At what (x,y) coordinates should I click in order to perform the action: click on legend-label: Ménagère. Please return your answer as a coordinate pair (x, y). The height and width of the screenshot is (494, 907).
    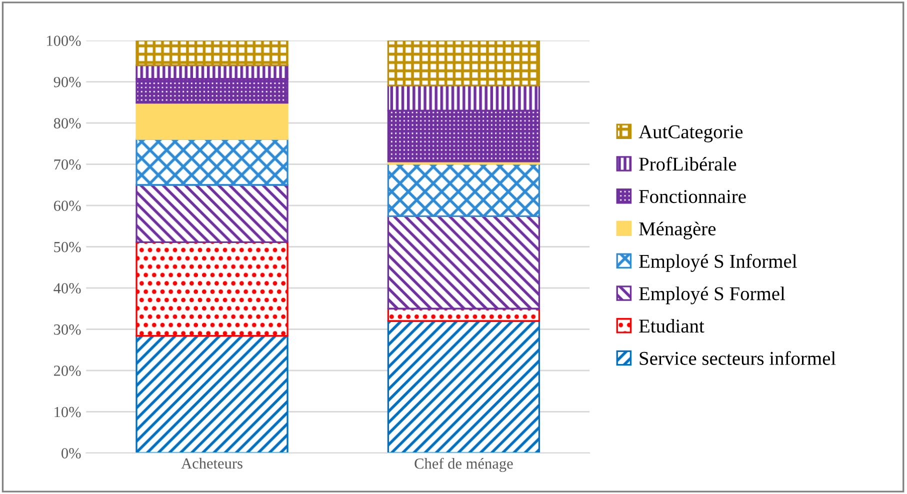
    Looking at the image, I should click on (677, 231).